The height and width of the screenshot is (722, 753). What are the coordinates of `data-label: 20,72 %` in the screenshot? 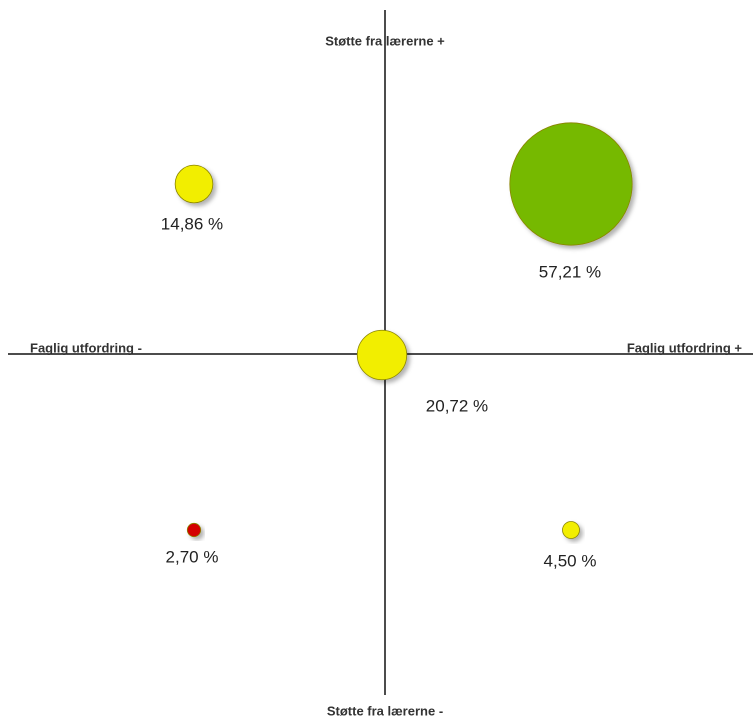 It's located at (457, 405).